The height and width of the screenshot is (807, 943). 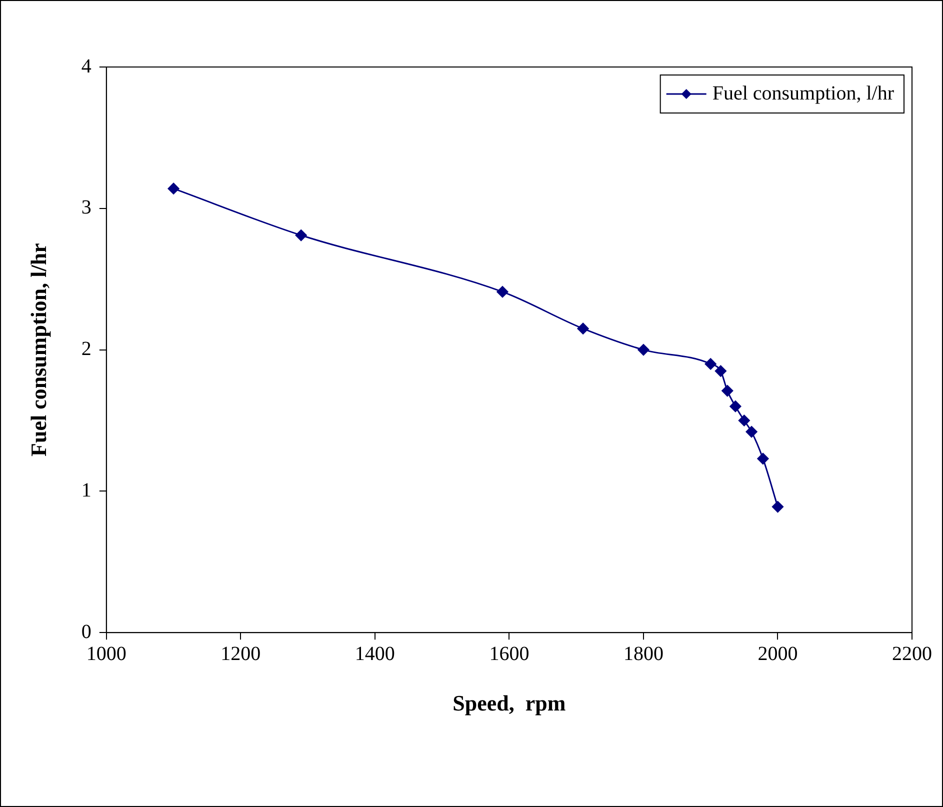 I want to click on x-tick-label: 2200, so click(x=912, y=653).